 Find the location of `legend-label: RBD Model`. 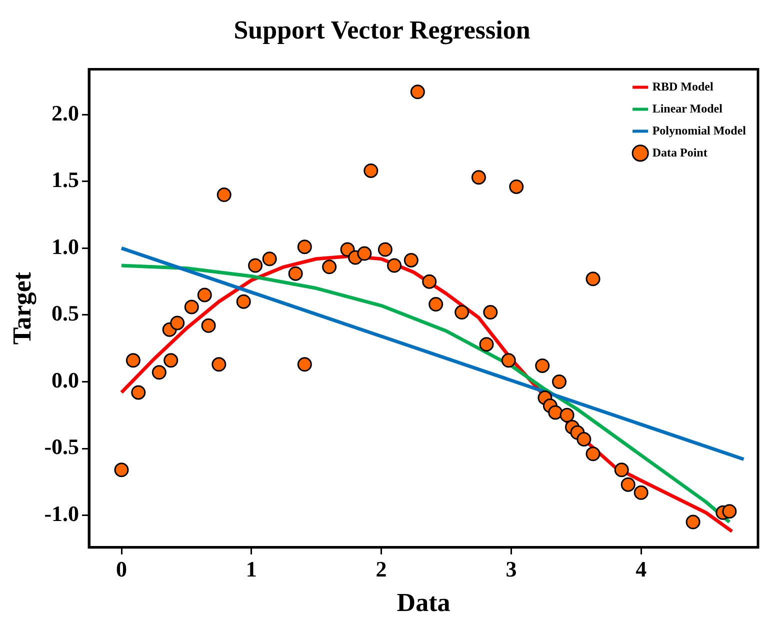

legend-label: RBD Model is located at coordinates (683, 86).